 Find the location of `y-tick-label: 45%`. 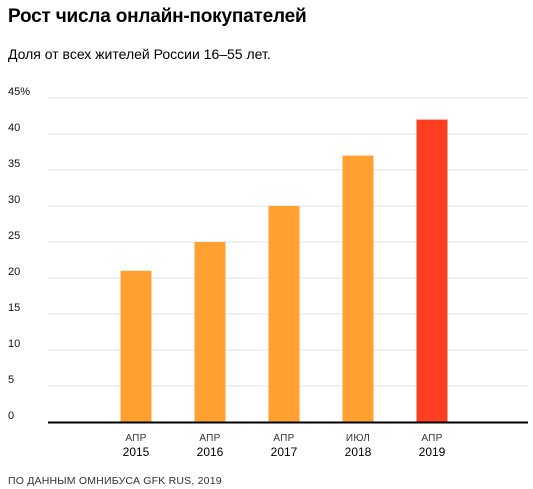

y-tick-label: 45% is located at coordinates (19, 92).